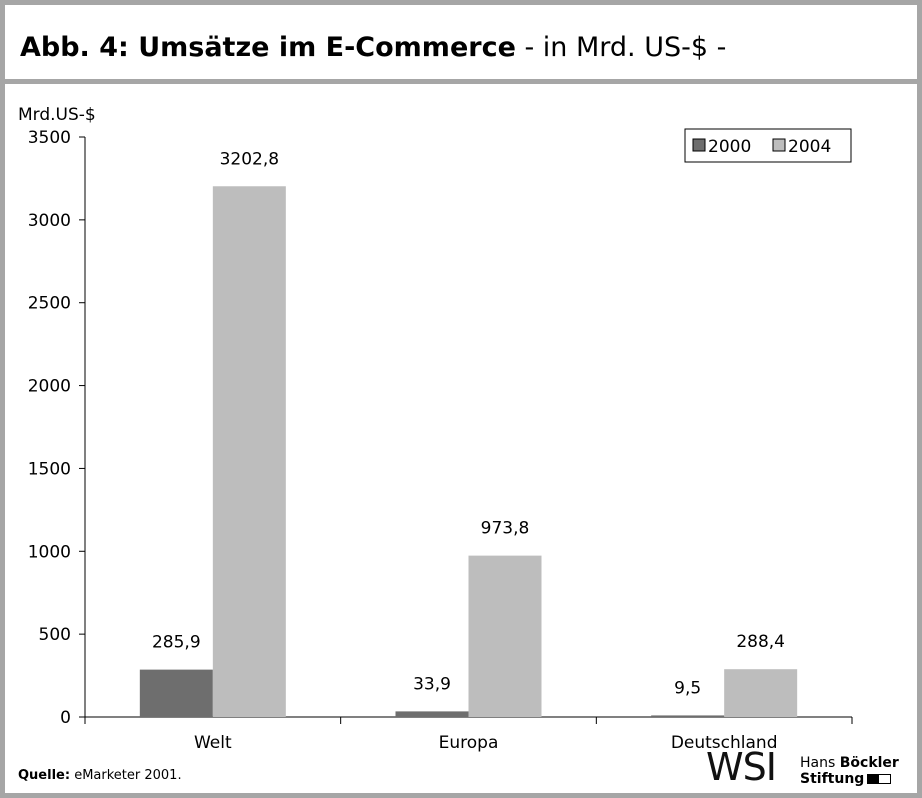  Describe the element at coordinates (505, 636) in the screenshot. I see `bar-2004-europa` at that location.